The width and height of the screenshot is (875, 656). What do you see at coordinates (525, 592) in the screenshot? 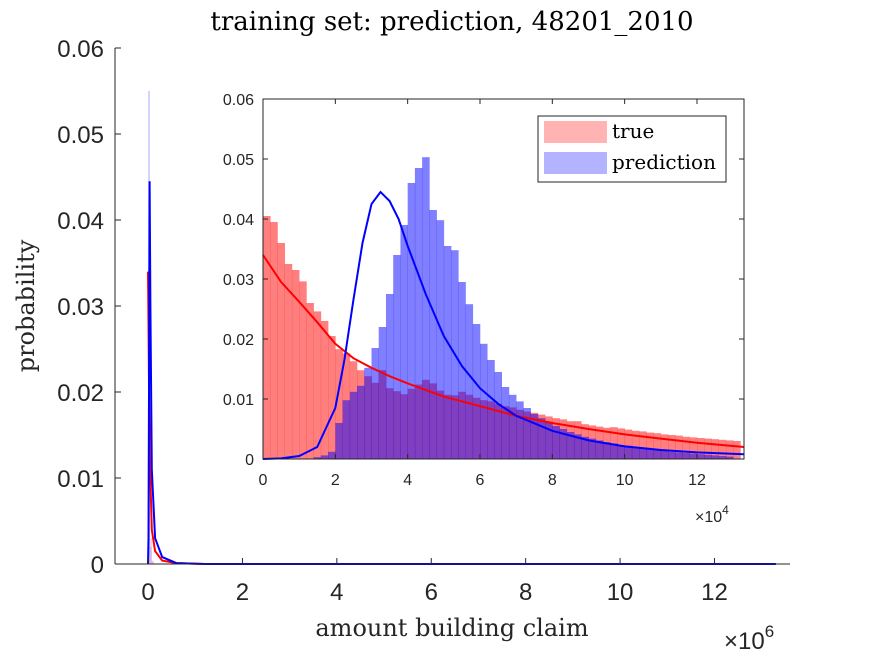
I see `main-x-tick-label: 8` at bounding box center [525, 592].